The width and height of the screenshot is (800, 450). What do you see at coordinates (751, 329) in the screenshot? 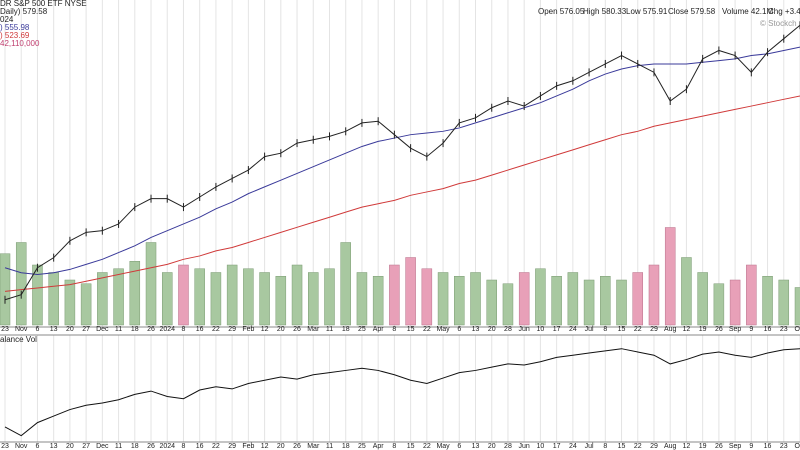
I see `x-tick-label: 9` at bounding box center [751, 329].